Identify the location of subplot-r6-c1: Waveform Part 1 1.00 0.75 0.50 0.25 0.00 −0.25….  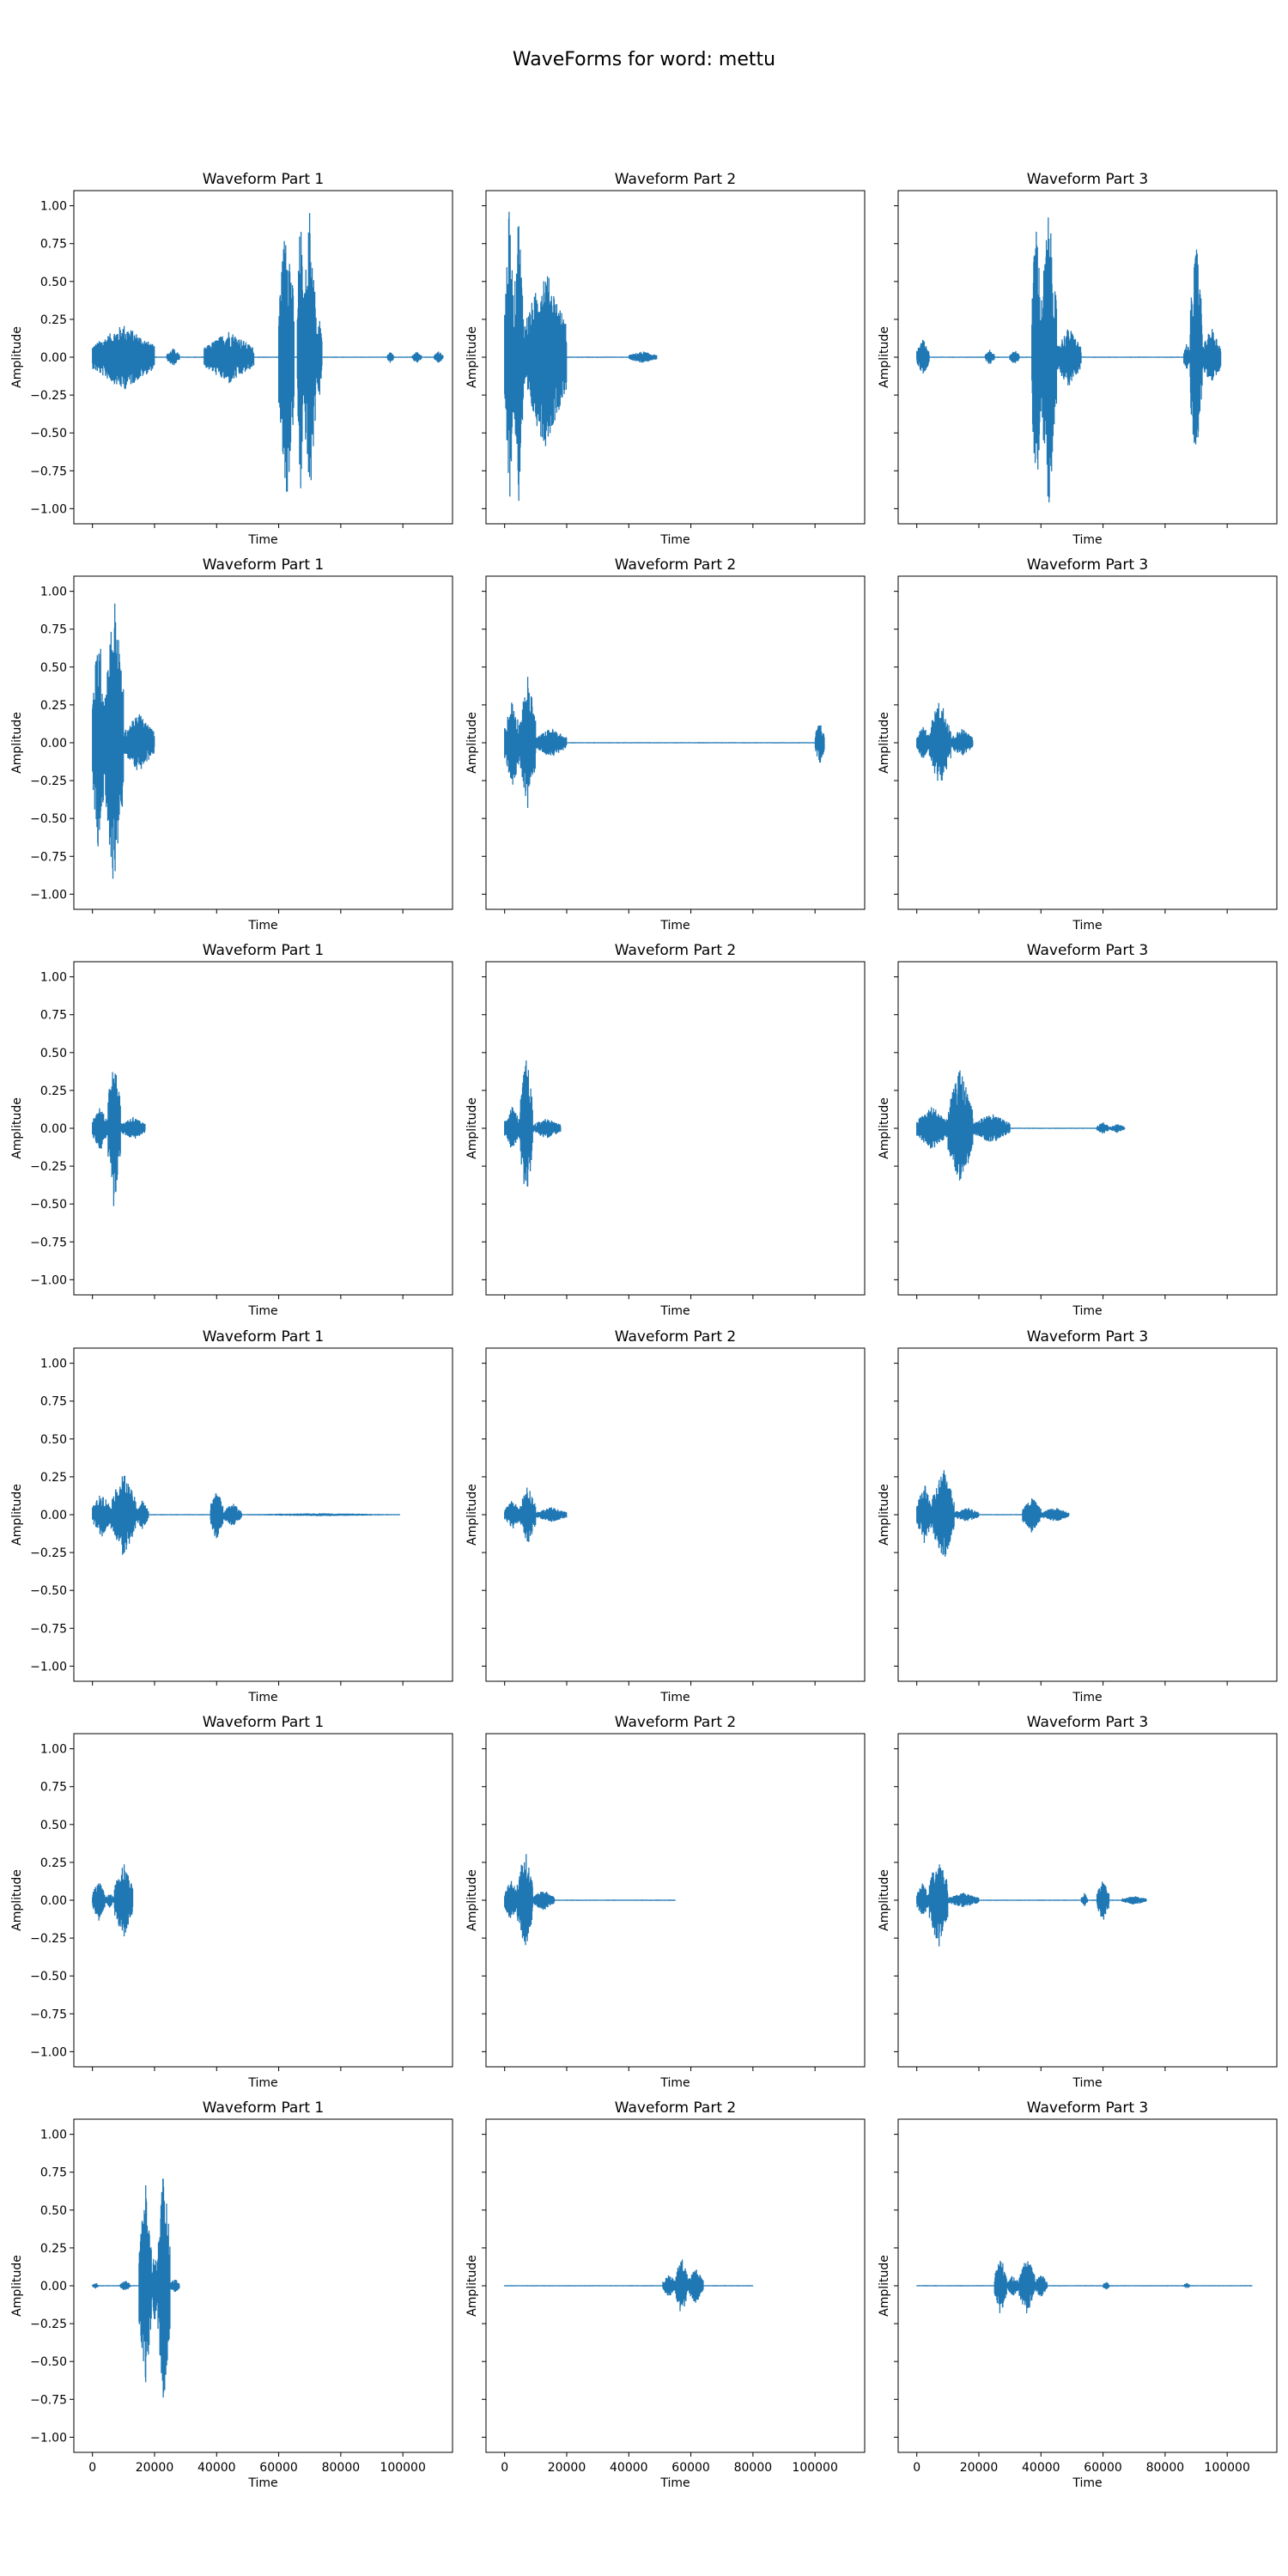
(231, 2295).